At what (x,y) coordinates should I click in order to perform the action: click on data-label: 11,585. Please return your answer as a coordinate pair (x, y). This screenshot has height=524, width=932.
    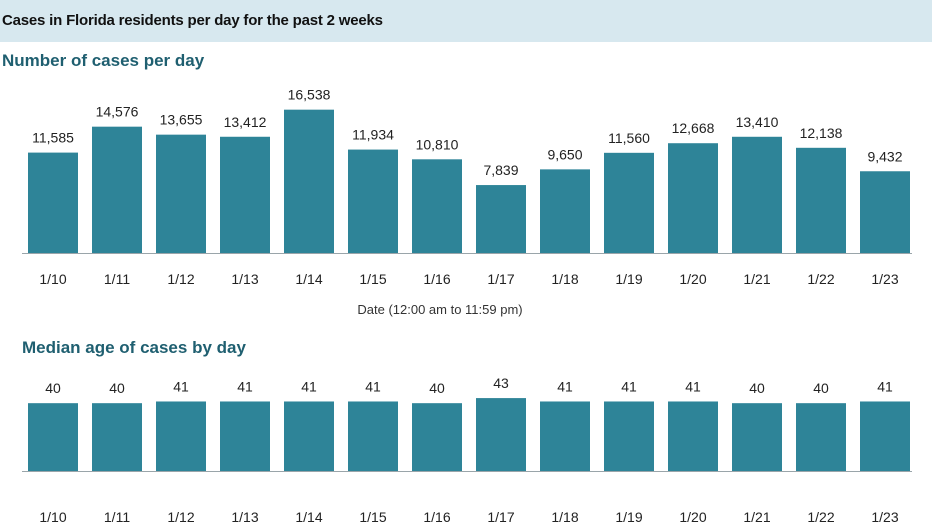
    Looking at the image, I should click on (53, 138).